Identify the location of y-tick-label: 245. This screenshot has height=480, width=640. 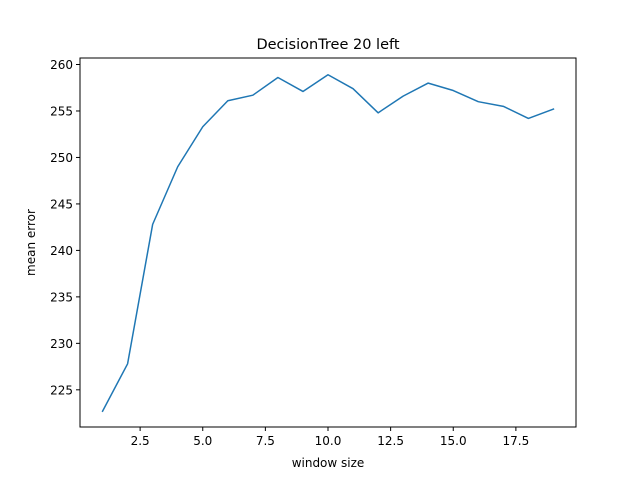
(61, 204).